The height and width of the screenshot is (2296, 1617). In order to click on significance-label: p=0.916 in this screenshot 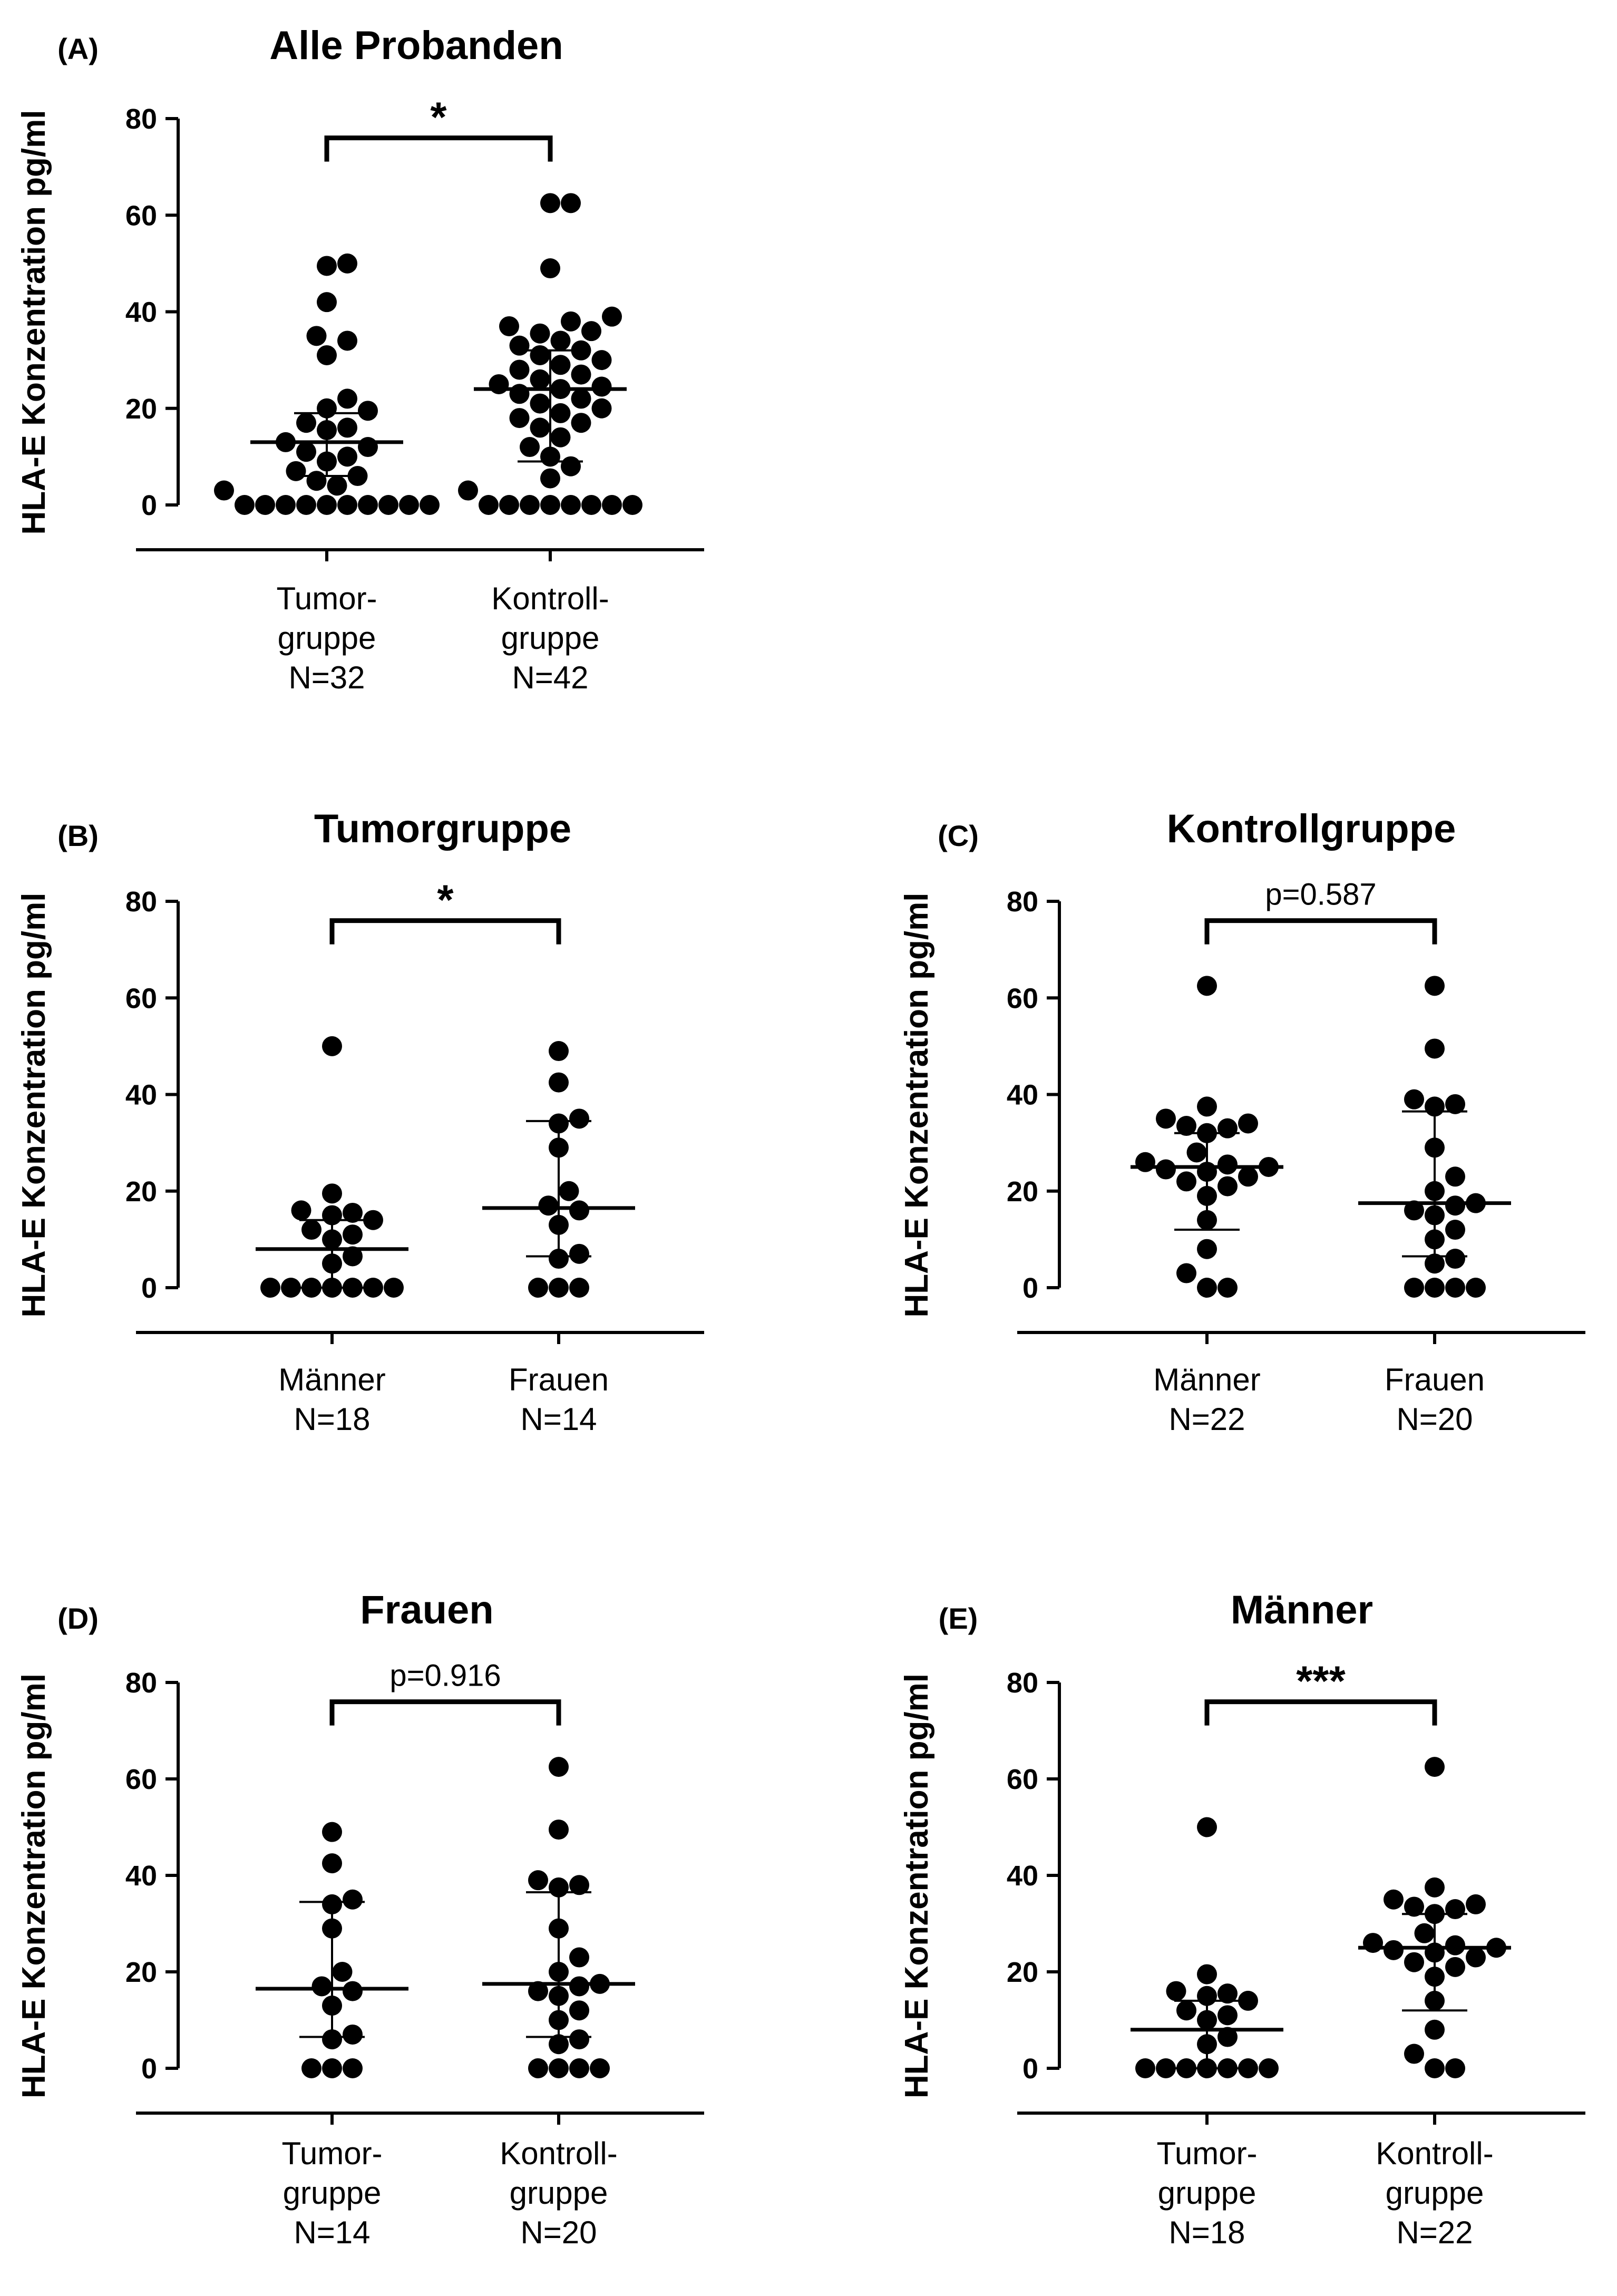, I will do `click(445, 1676)`.